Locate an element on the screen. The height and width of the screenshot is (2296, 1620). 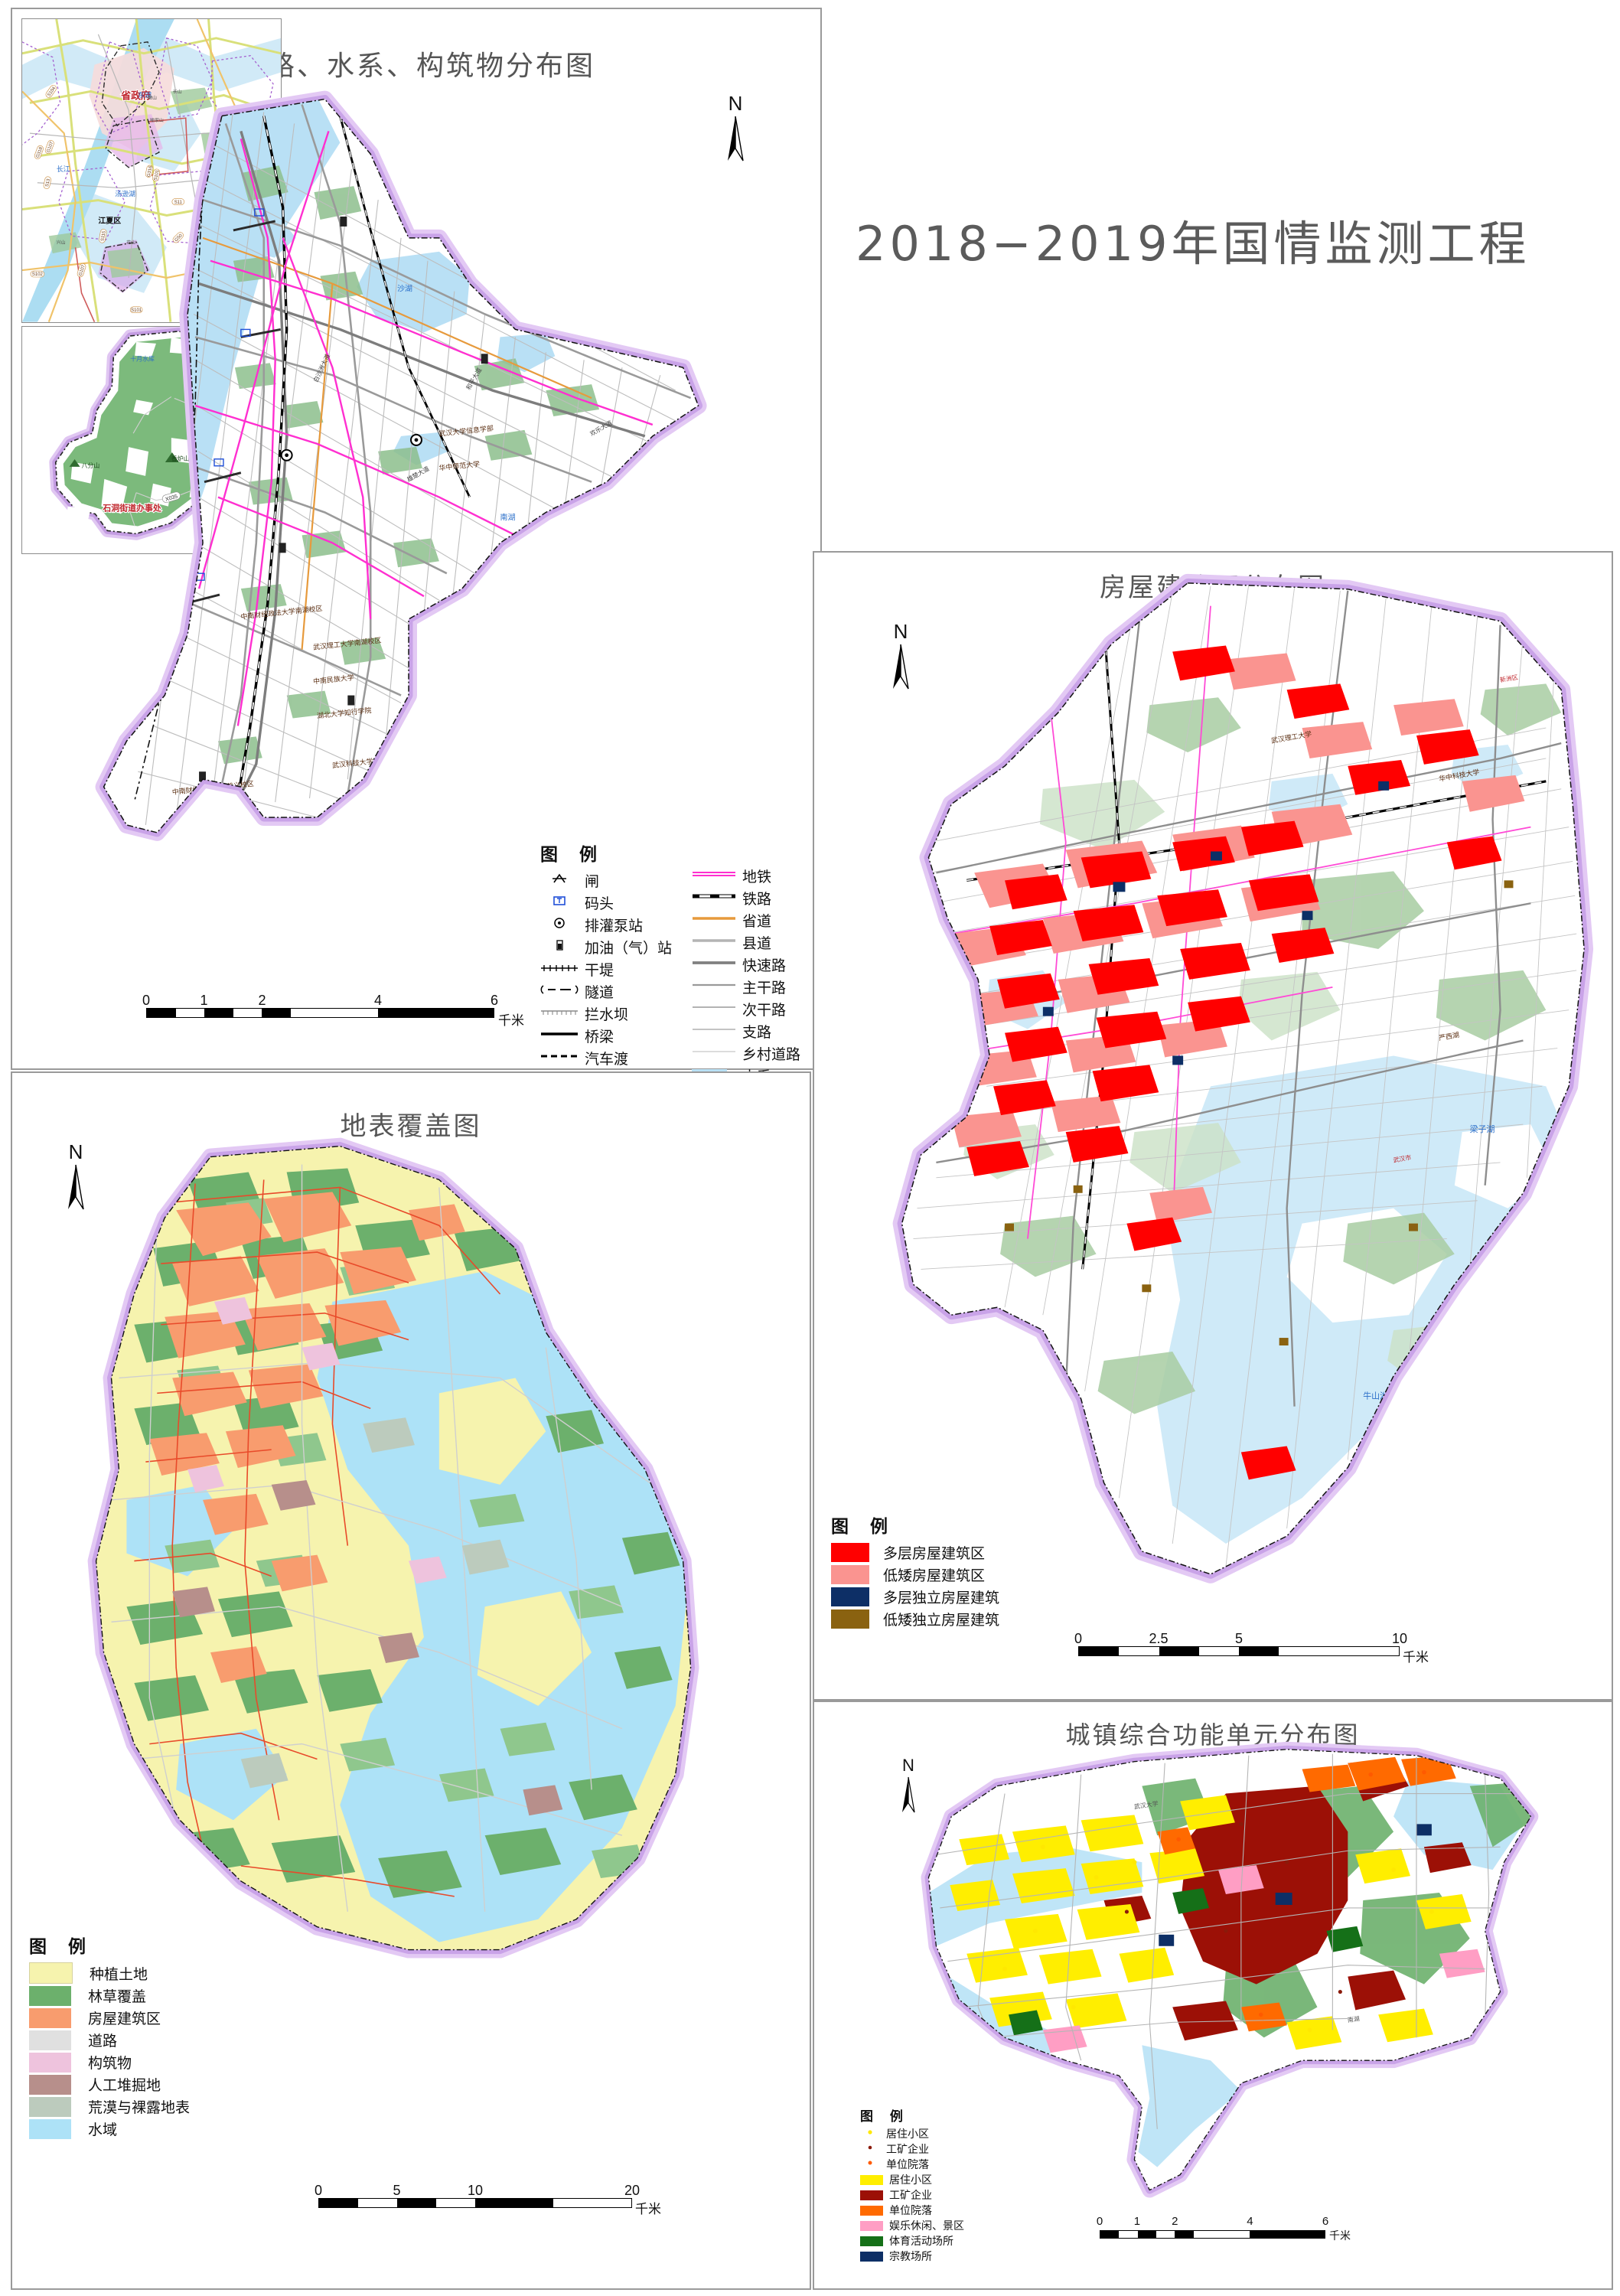
legend-row: 居住小区 is located at coordinates (912, 2133).